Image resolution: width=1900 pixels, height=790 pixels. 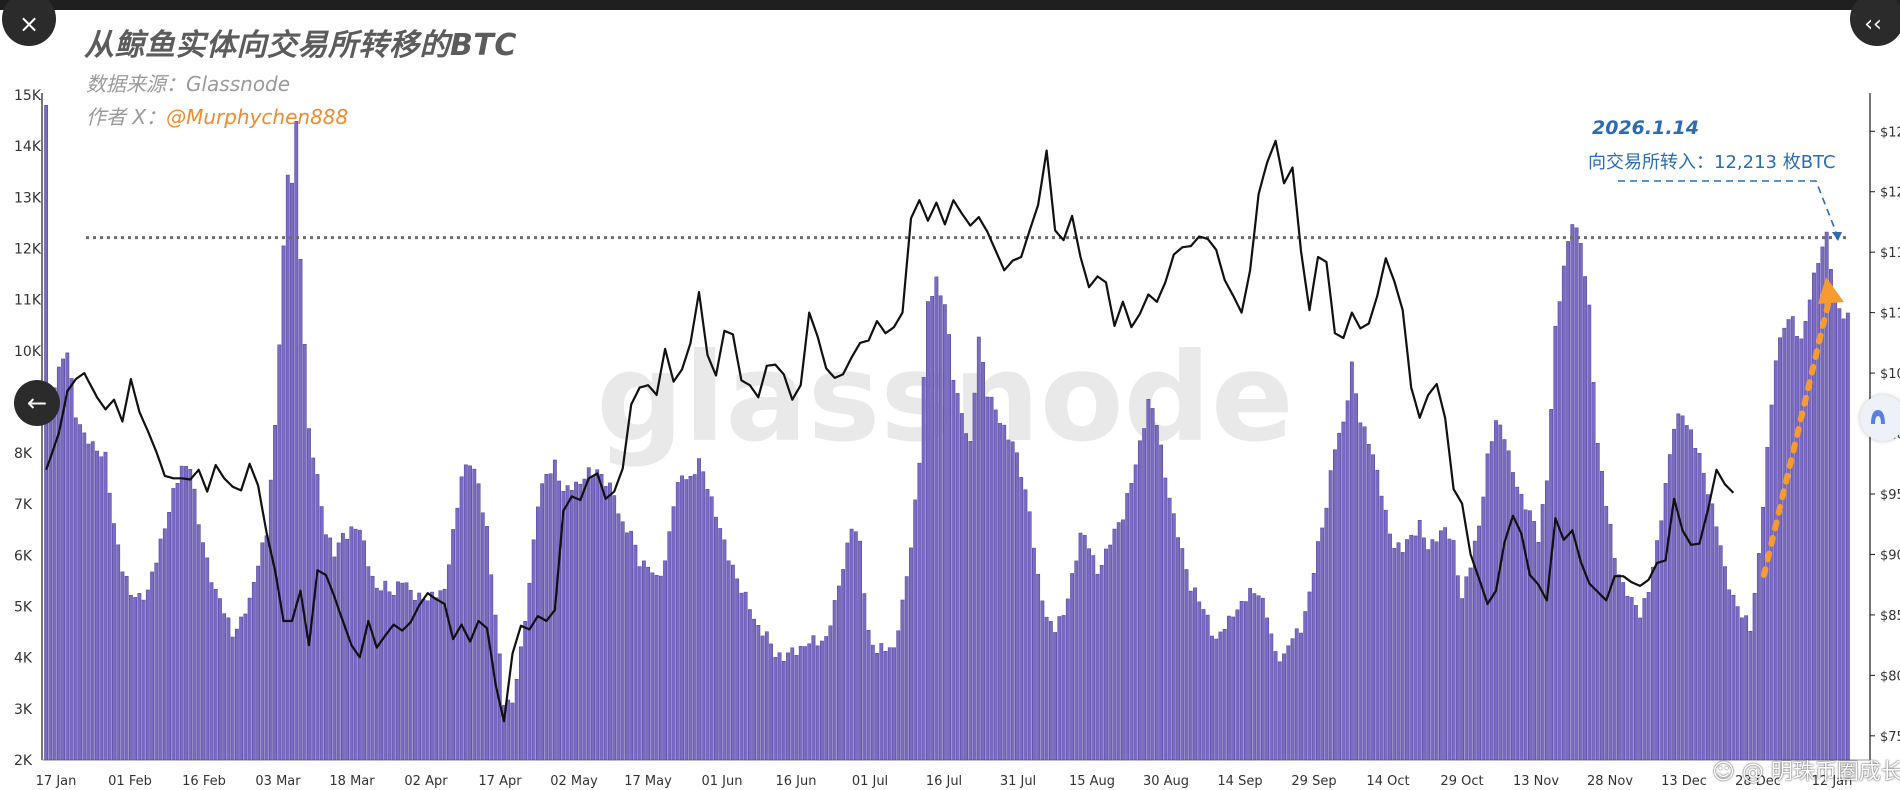 I want to click on x-tick-label: 03 Mar, so click(x=278, y=781).